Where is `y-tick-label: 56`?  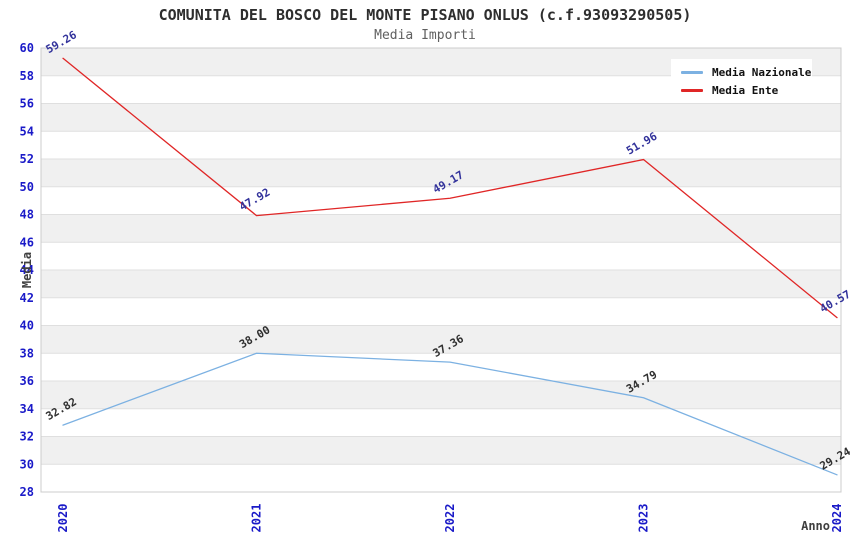 y-tick-label: 56 is located at coordinates (27, 104).